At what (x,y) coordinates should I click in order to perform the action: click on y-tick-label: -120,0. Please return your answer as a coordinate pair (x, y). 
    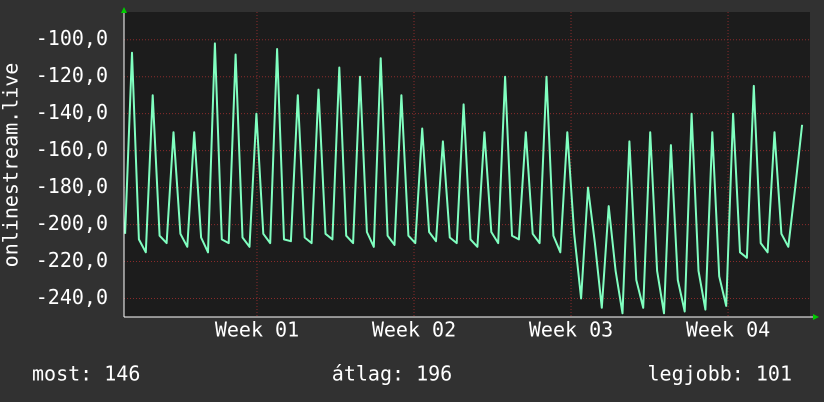
    Looking at the image, I should click on (72, 75).